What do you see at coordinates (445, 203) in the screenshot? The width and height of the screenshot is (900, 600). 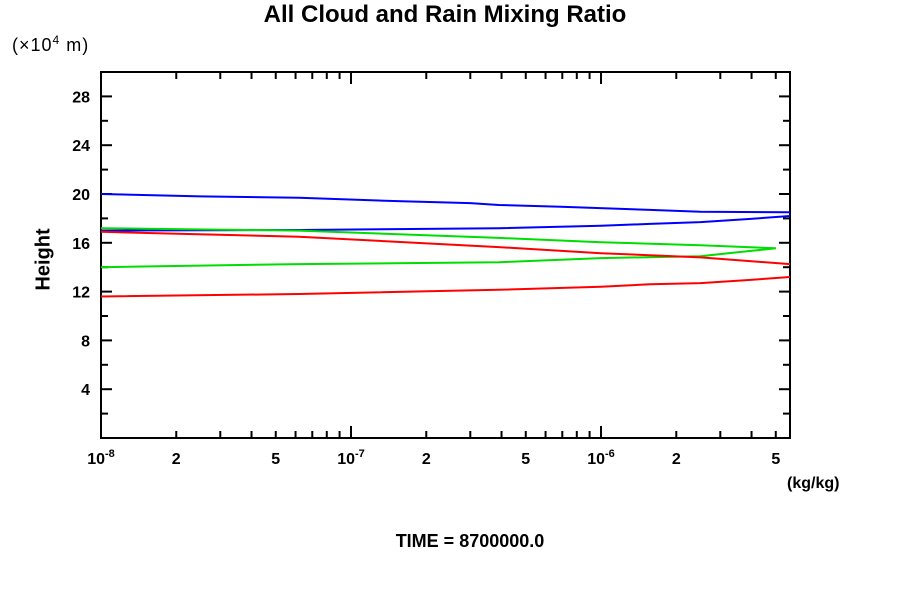 I see `series-blue-upper-branch` at bounding box center [445, 203].